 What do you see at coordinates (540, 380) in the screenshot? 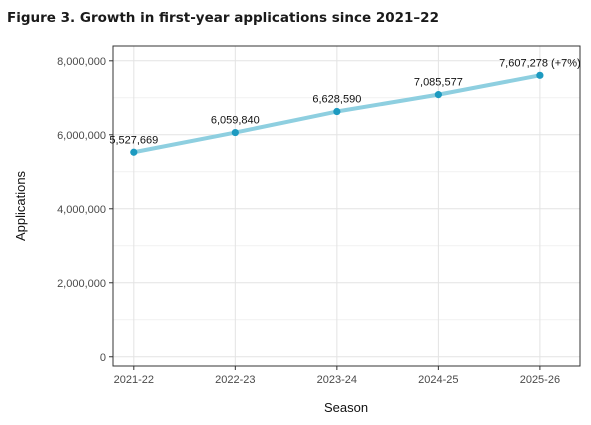
I see `x-tick-label: 2025-26` at bounding box center [540, 380].